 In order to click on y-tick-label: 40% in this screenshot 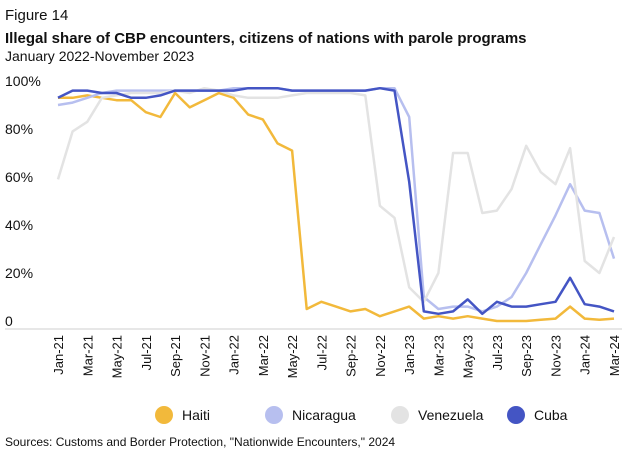, I will do `click(19, 225)`.